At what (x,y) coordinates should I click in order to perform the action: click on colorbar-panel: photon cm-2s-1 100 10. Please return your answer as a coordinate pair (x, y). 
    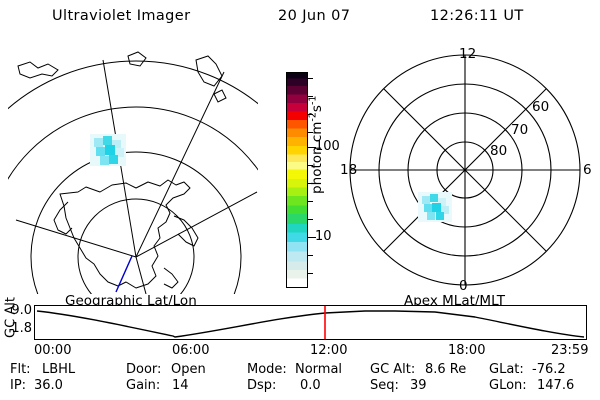
    Looking at the image, I should click on (305, 169).